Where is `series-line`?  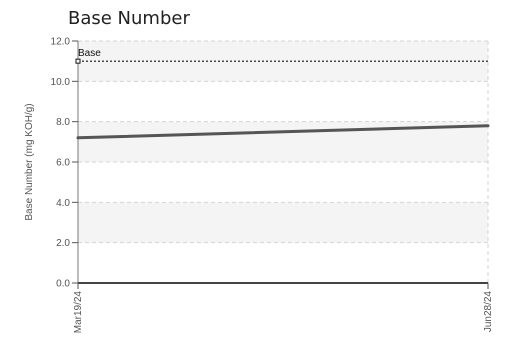 series-line is located at coordinates (283, 132).